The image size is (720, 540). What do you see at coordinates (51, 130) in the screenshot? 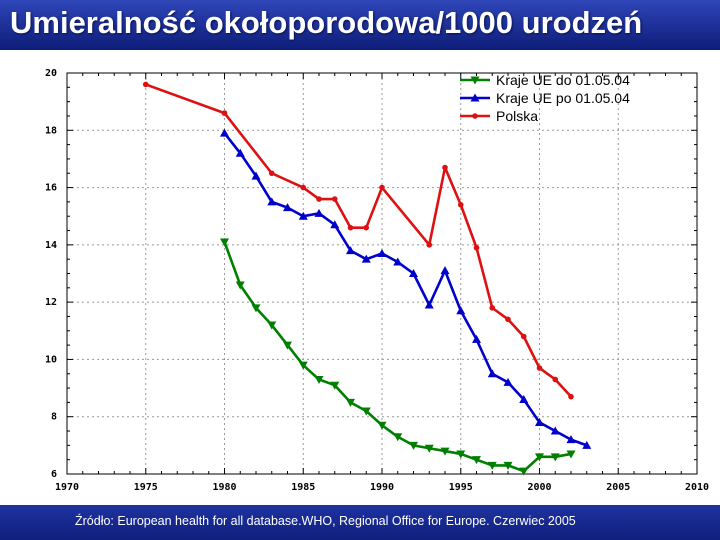
I see `y-tick-label: 18` at bounding box center [51, 130].